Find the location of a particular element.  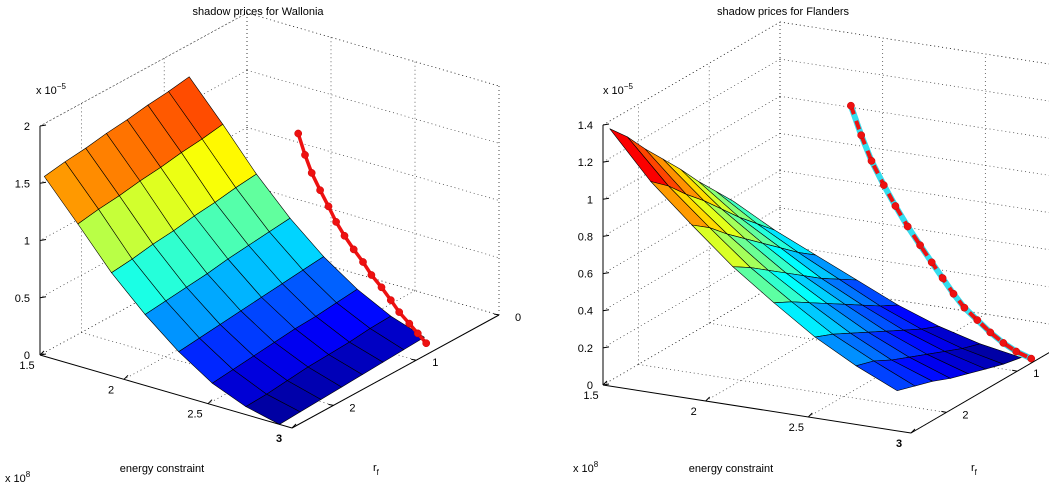

z-tick-label: 1.4 is located at coordinates (585, 126).